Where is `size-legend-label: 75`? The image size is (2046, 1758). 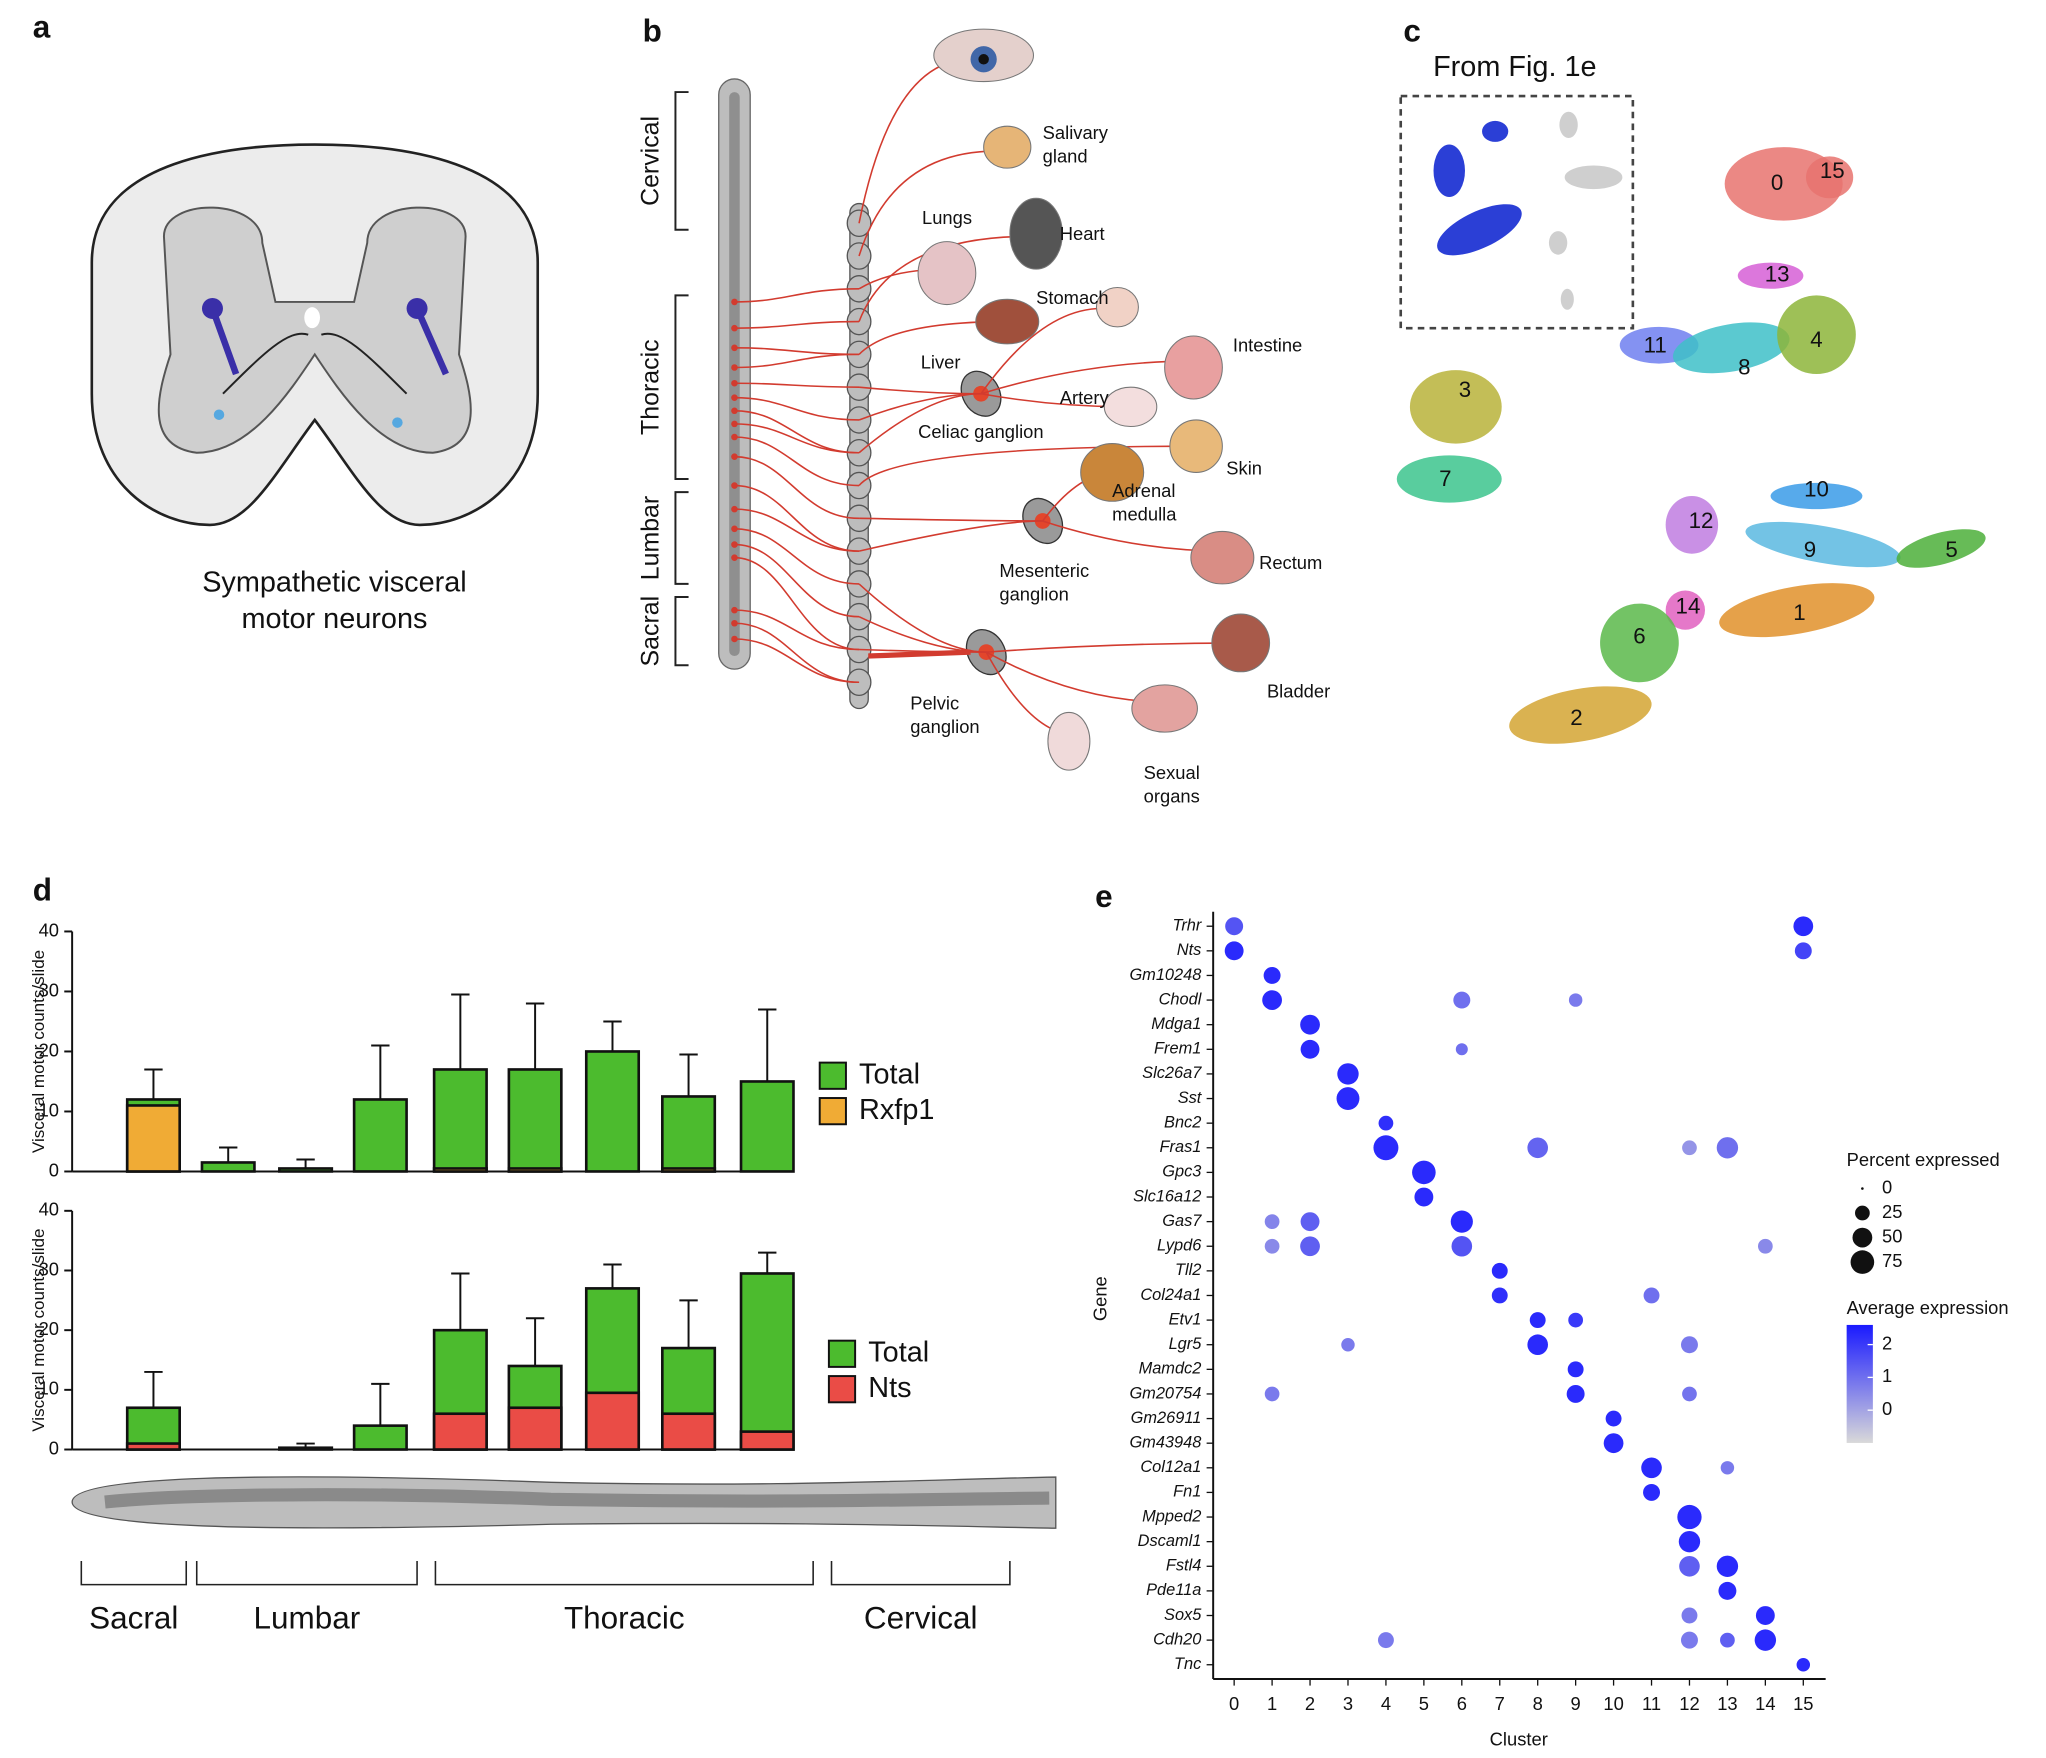 size-legend-label: 75 is located at coordinates (1892, 1260).